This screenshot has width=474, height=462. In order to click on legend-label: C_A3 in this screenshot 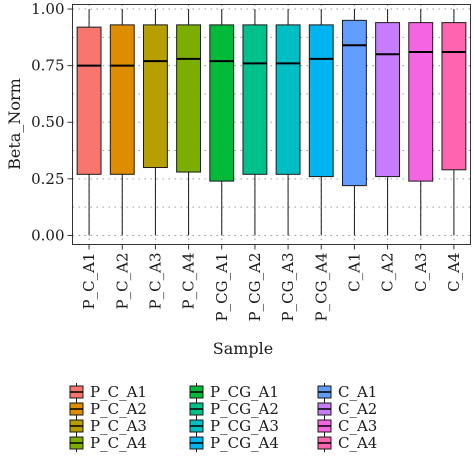, I will do `click(357, 426)`.